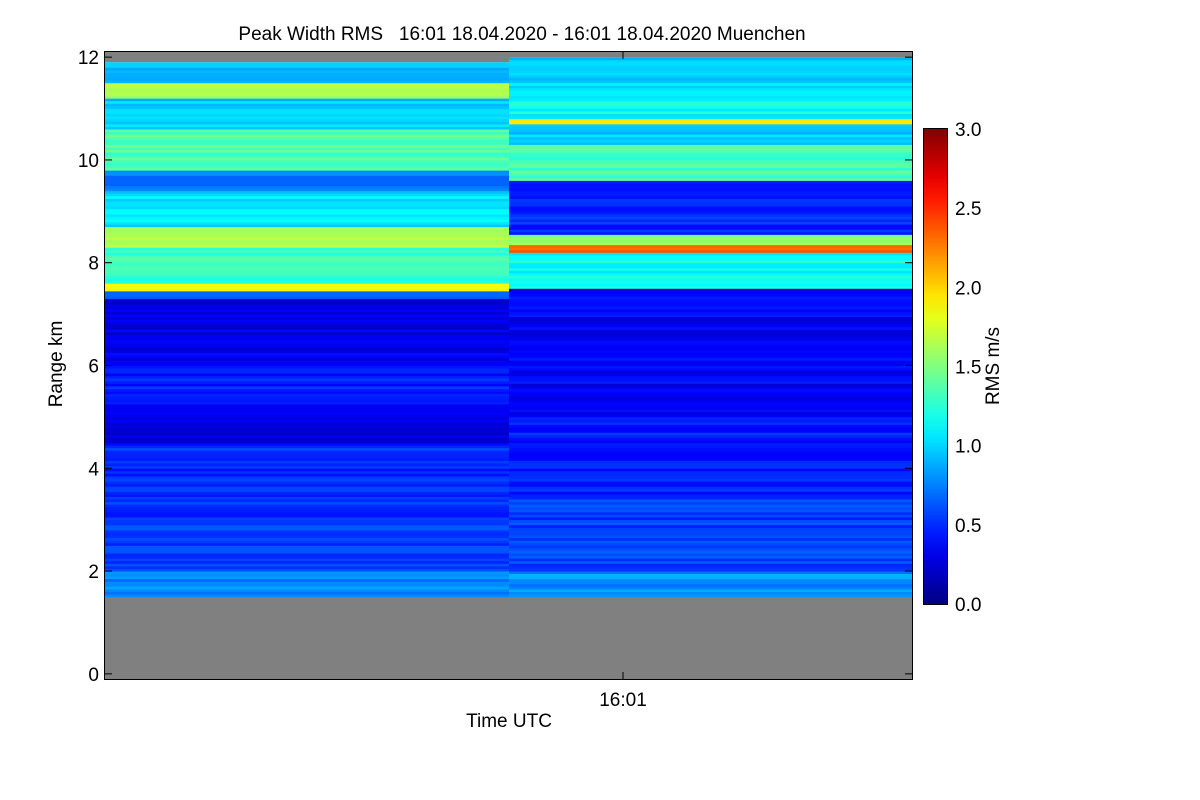  What do you see at coordinates (88, 58) in the screenshot?
I see `y-tick-label: 12` at bounding box center [88, 58].